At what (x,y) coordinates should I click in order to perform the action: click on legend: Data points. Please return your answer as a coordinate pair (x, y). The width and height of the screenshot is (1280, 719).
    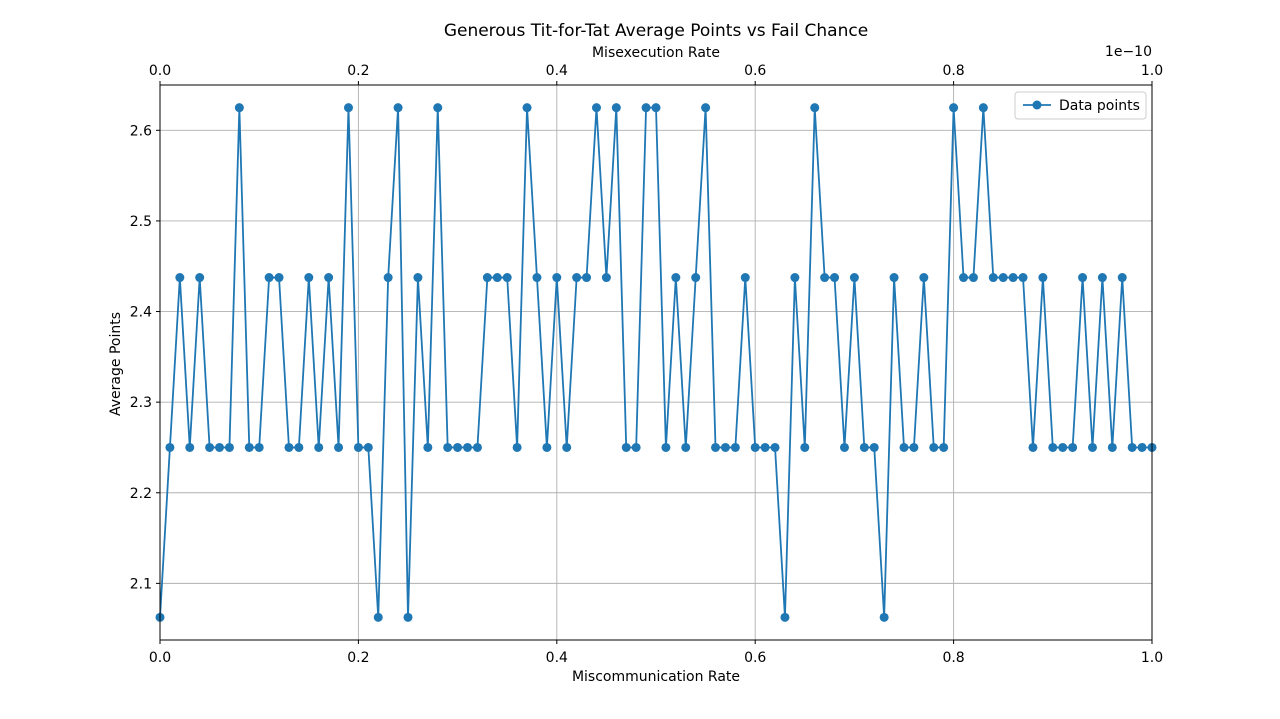
    Looking at the image, I should click on (1080, 105).